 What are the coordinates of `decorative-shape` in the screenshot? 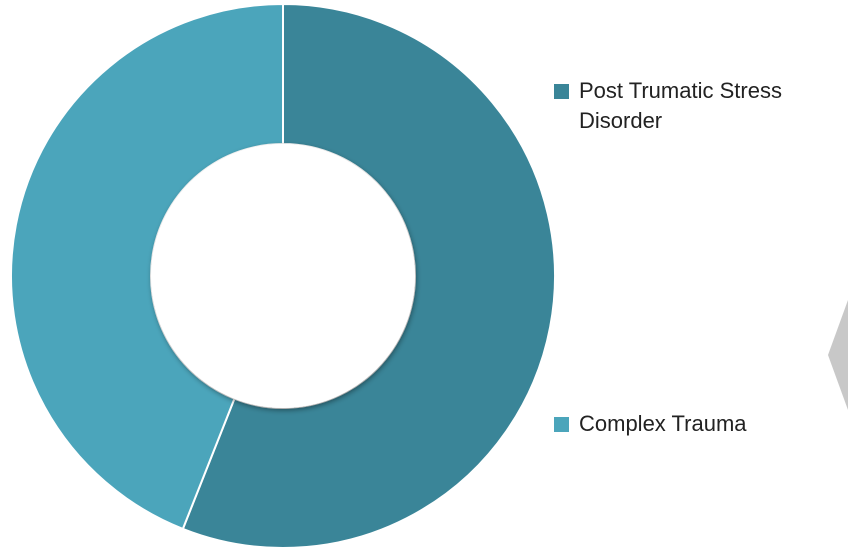 It's located at (838, 355).